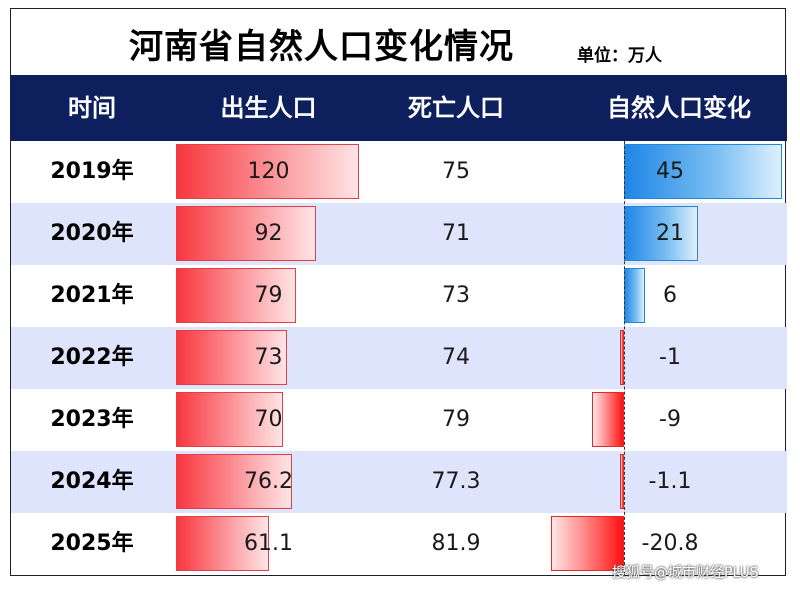 Image resolution: width=800 pixels, height=590 pixels. What do you see at coordinates (399, 482) in the screenshot?
I see `table-row: 2024年 76.2 77.3 -1.1` at bounding box center [399, 482].